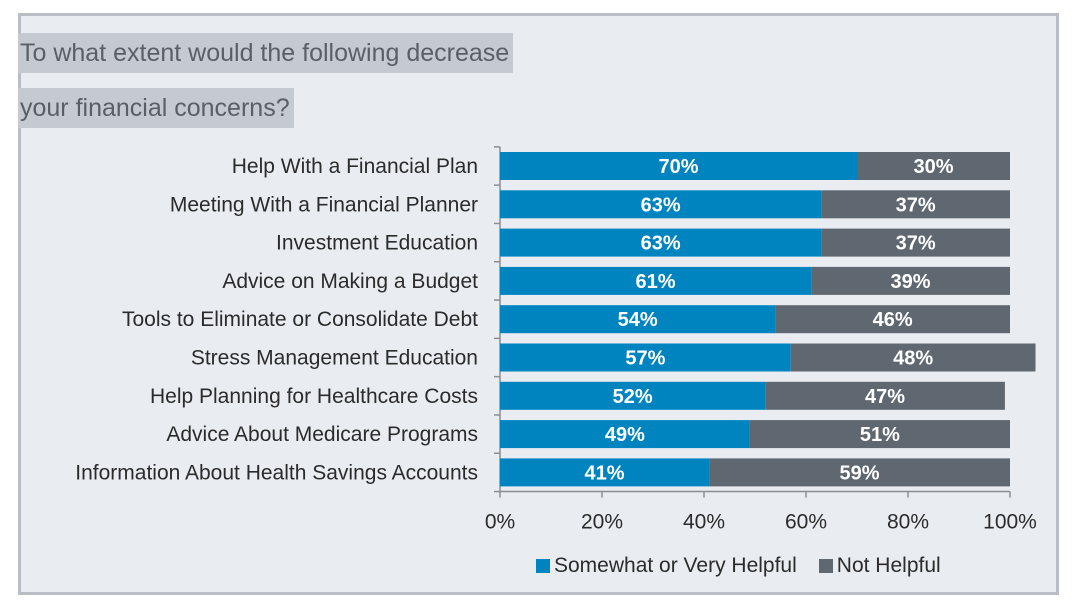 Image resolution: width=1078 pixels, height=612 pixels. What do you see at coordinates (1010, 522) in the screenshot?
I see `x-tick-label: 100%` at bounding box center [1010, 522].